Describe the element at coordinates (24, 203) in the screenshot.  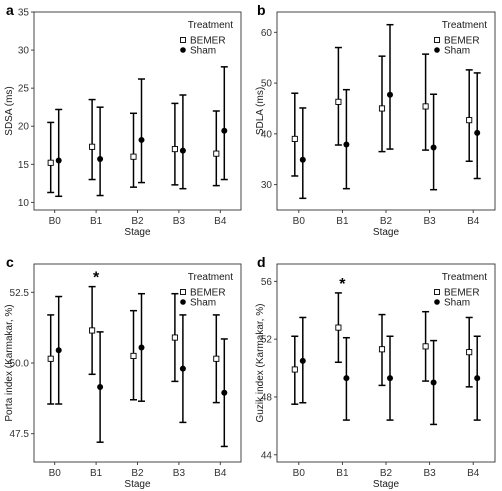
I see `y-tick-label: 10` at that location.